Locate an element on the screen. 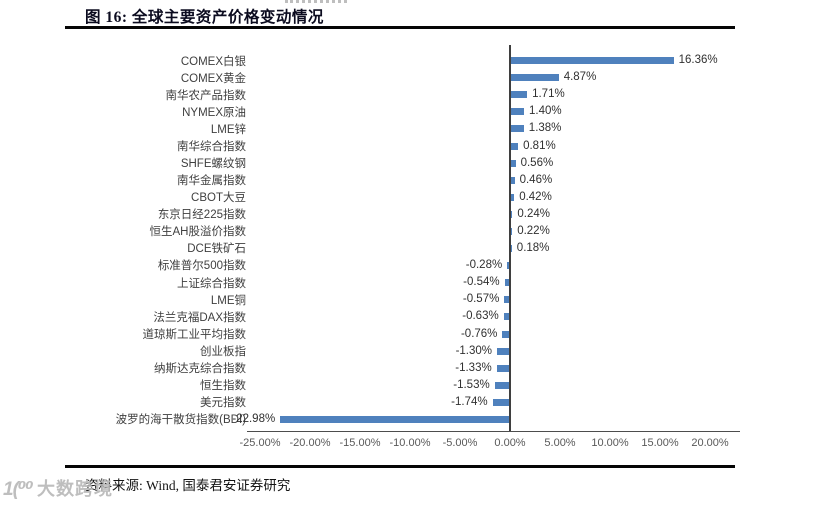  category-label: COMEX白银 is located at coordinates (213, 61).